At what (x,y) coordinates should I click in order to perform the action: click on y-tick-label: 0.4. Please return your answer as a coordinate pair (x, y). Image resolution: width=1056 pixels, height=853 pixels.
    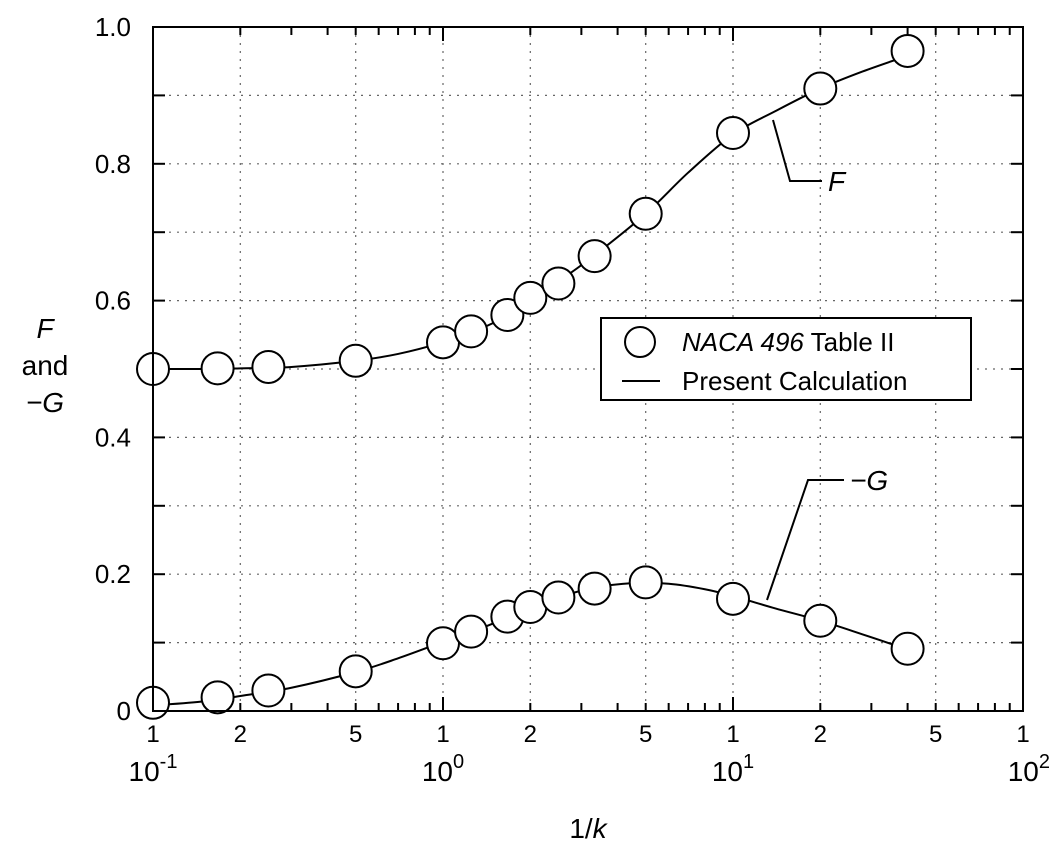
    Looking at the image, I should click on (113, 437).